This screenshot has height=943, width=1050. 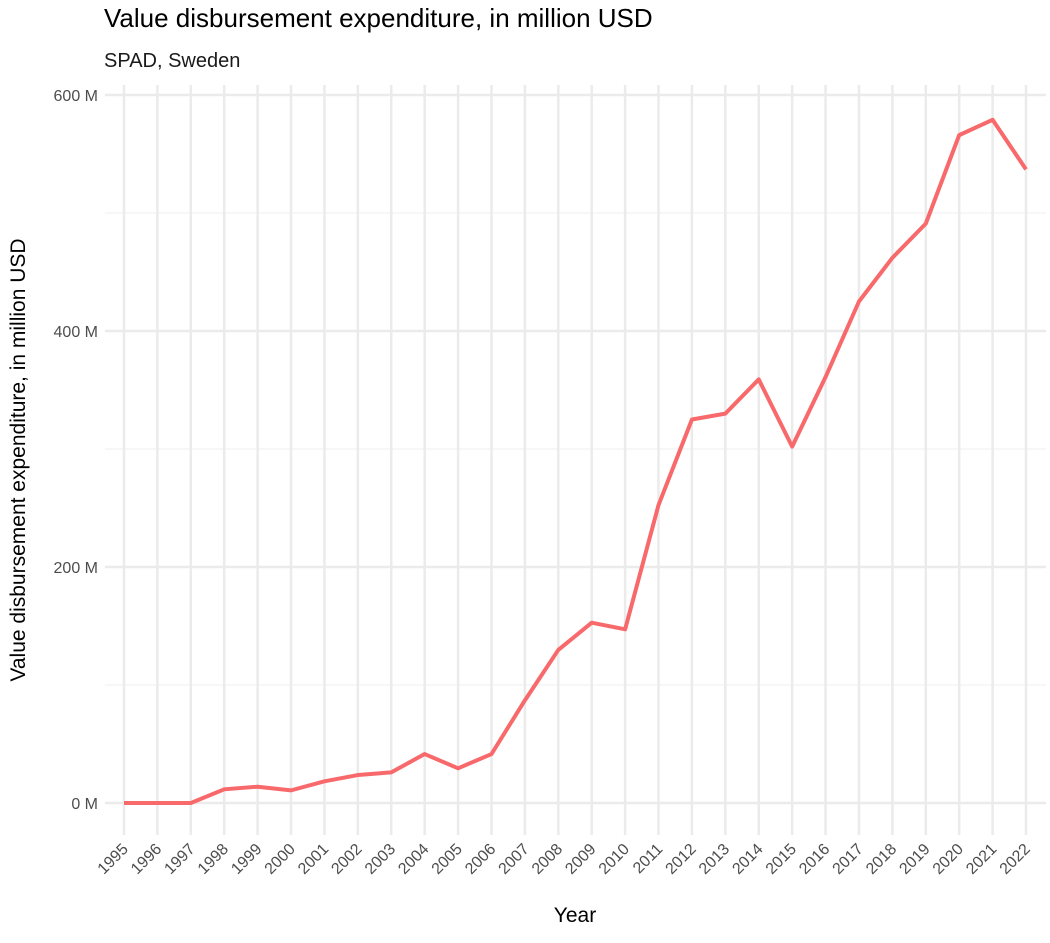 What do you see at coordinates (914, 859) in the screenshot?
I see `x-tick-label: 2019` at bounding box center [914, 859].